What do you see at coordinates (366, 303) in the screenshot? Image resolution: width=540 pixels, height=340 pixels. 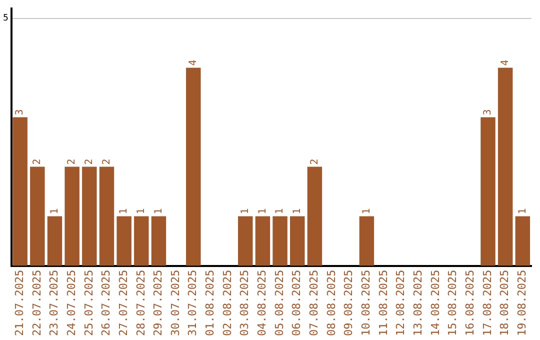 I see `x-tick-label: 10.08.2025` at bounding box center [366, 303].